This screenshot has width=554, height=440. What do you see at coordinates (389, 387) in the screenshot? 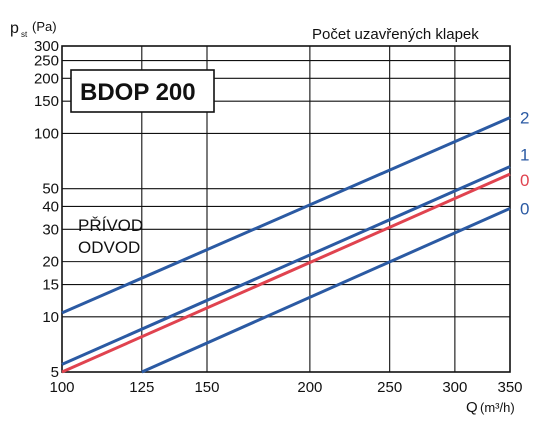
I see `x-tick-label: 250` at bounding box center [389, 387].